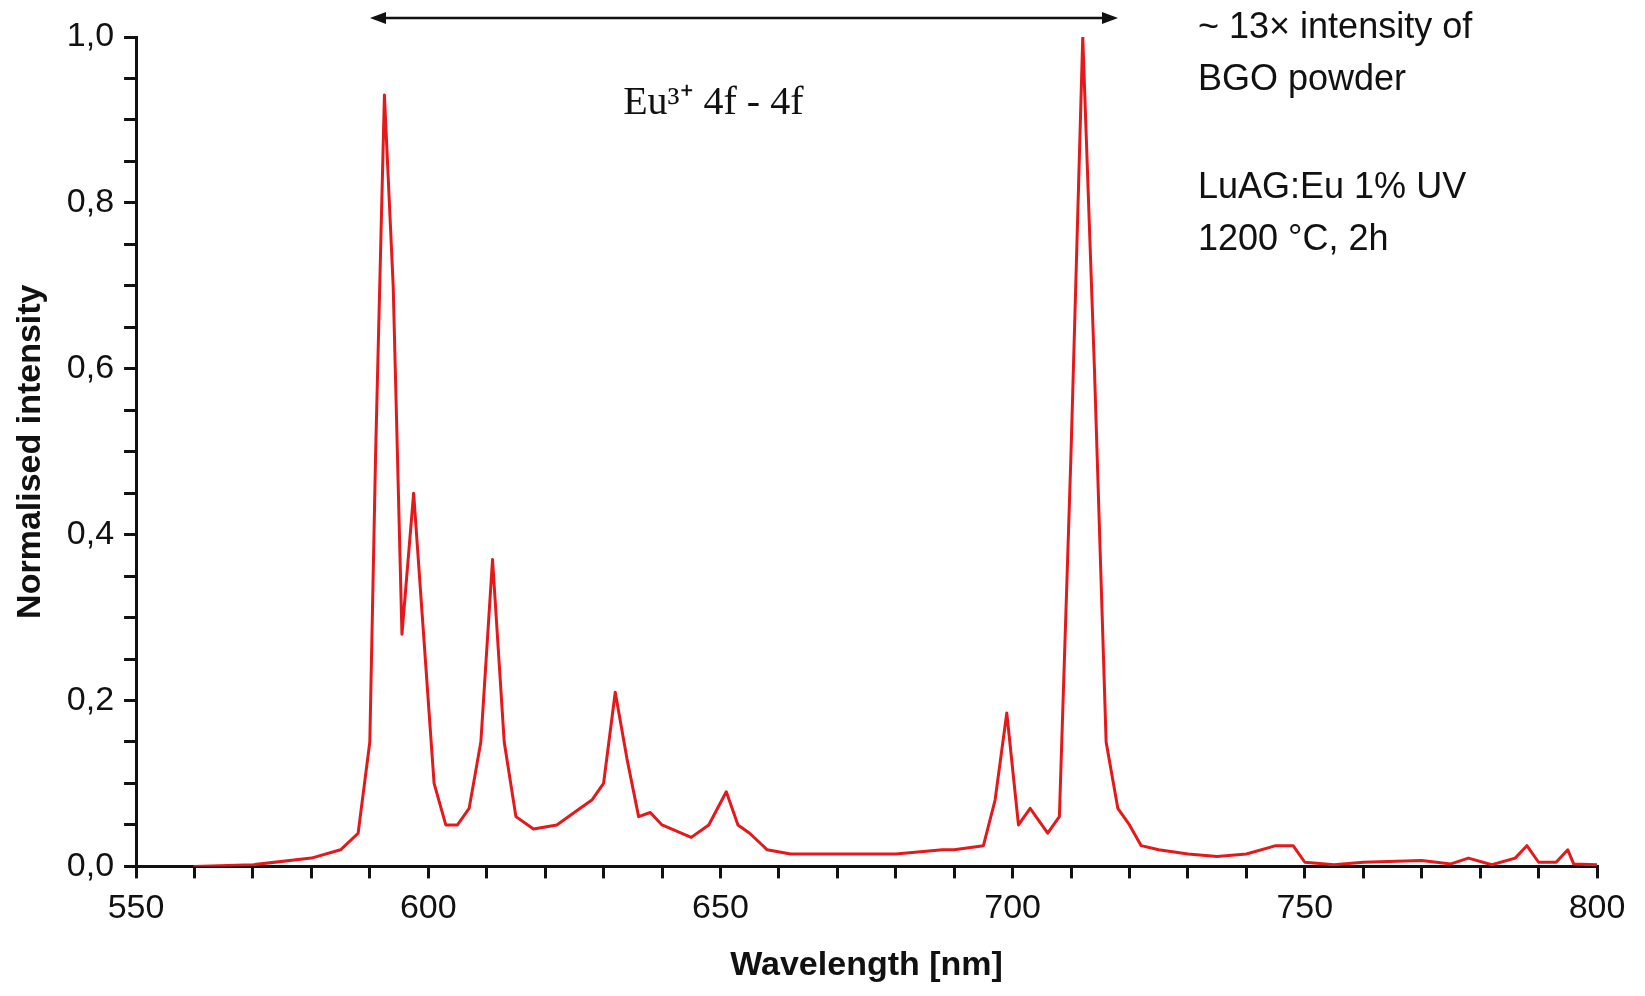 The width and height of the screenshot is (1645, 996). What do you see at coordinates (90, 200) in the screenshot?
I see `y-tick-label: 0,8` at bounding box center [90, 200].